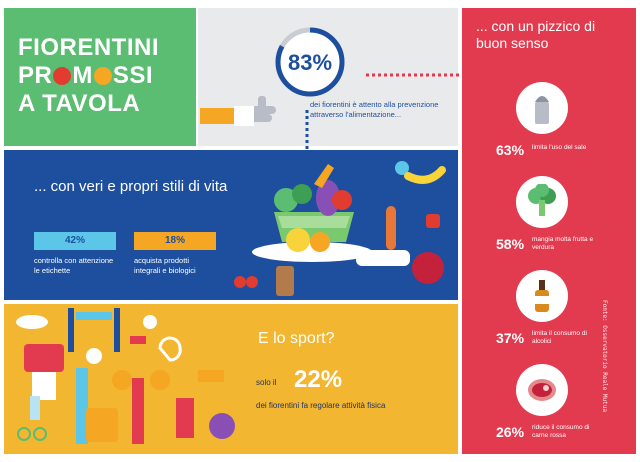 The height and width of the screenshot is (462, 640). I want to click on organic-stat-text: acquista prodotti integrali e biologici, so click(165, 265).